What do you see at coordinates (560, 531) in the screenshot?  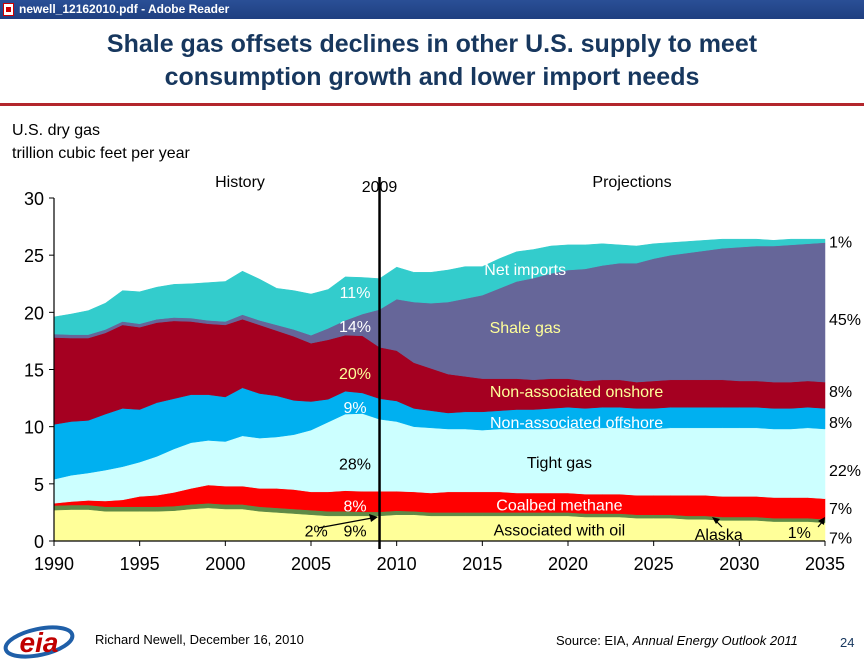 I see `area-label-associated-with-oil: Associated with oil` at bounding box center [560, 531].